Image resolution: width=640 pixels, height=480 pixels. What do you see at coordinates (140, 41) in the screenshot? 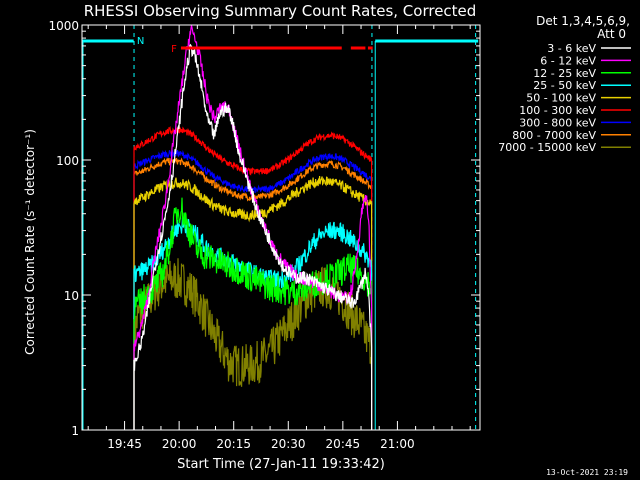
I see `n-flag-label: N` at bounding box center [140, 41].